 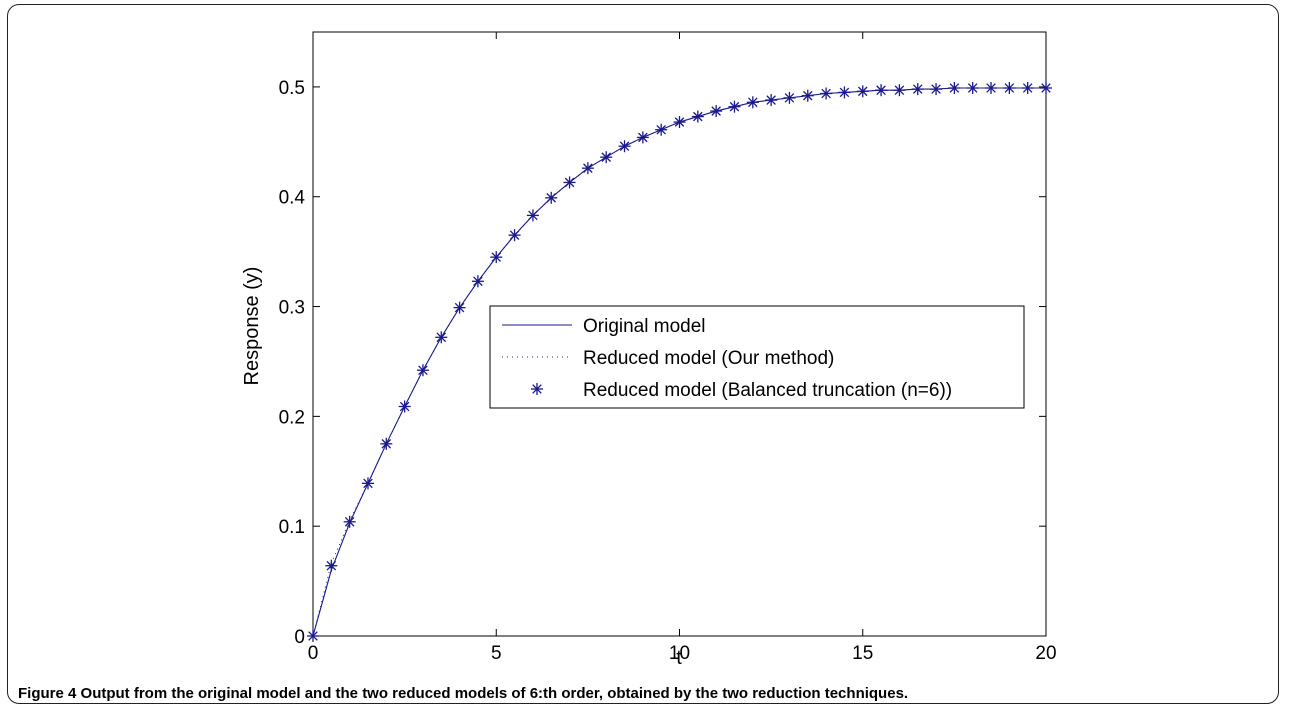 What do you see at coordinates (47, 693) in the screenshot?
I see `caption-label: Figure 4` at bounding box center [47, 693].